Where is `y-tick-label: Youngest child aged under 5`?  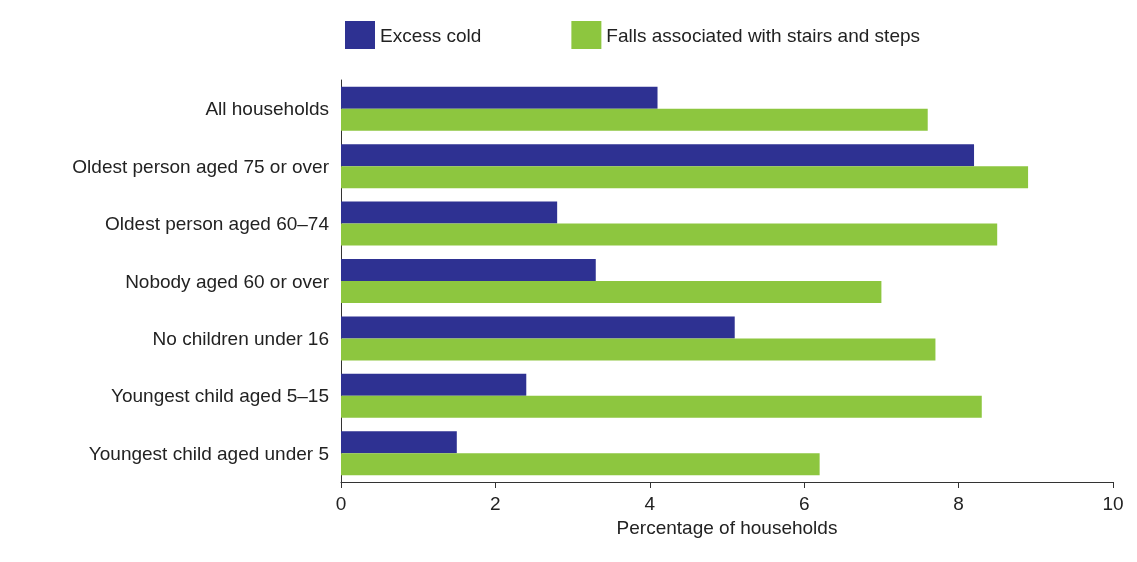 y-tick-label: Youngest child aged under 5 is located at coordinates (208, 453).